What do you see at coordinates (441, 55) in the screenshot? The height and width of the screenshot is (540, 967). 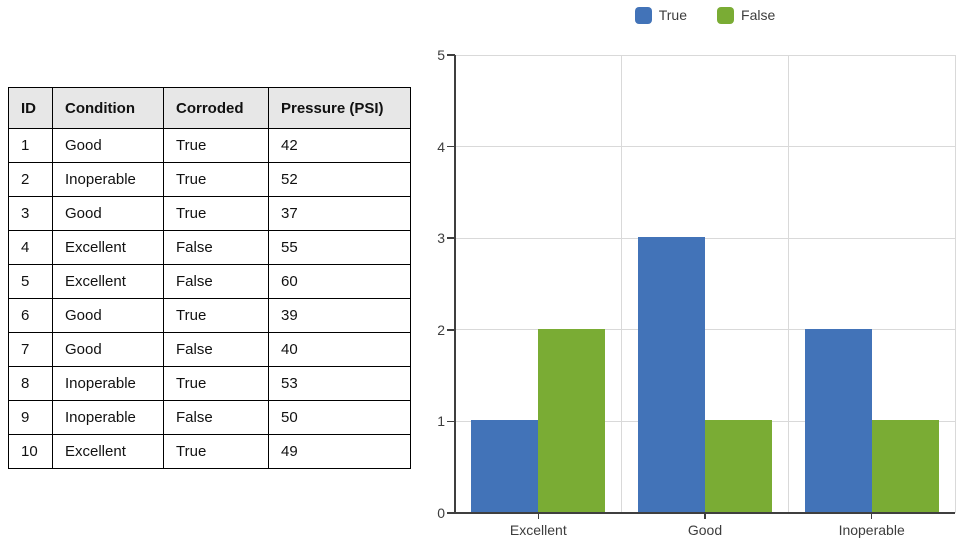 I see `y-tick-label-5: 5` at bounding box center [441, 55].